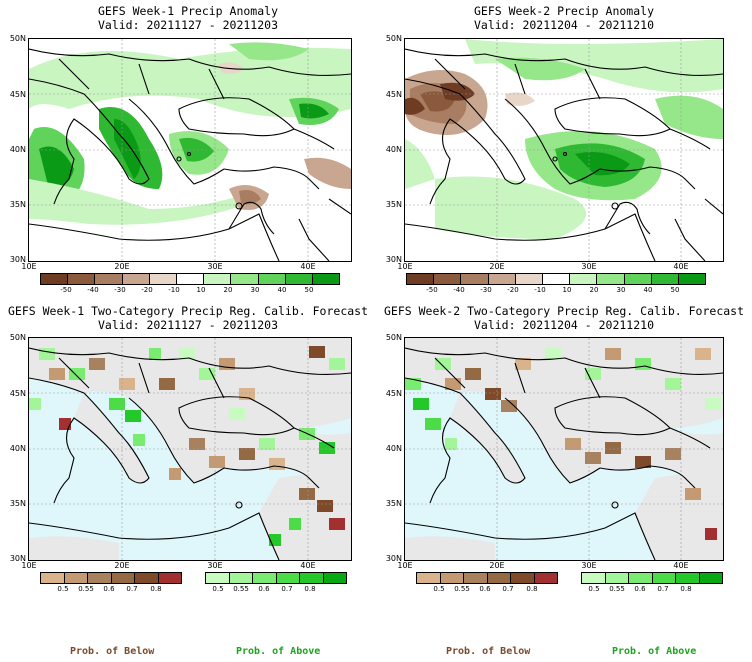 This screenshot has height=662, width=752. I want to click on probability-map-week1, so click(190, 449).